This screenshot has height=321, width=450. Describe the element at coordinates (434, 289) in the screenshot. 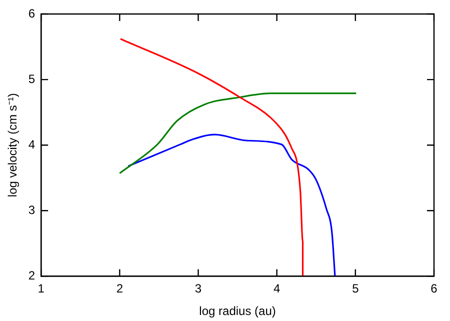

I see `x-tick-label: 6` at that location.